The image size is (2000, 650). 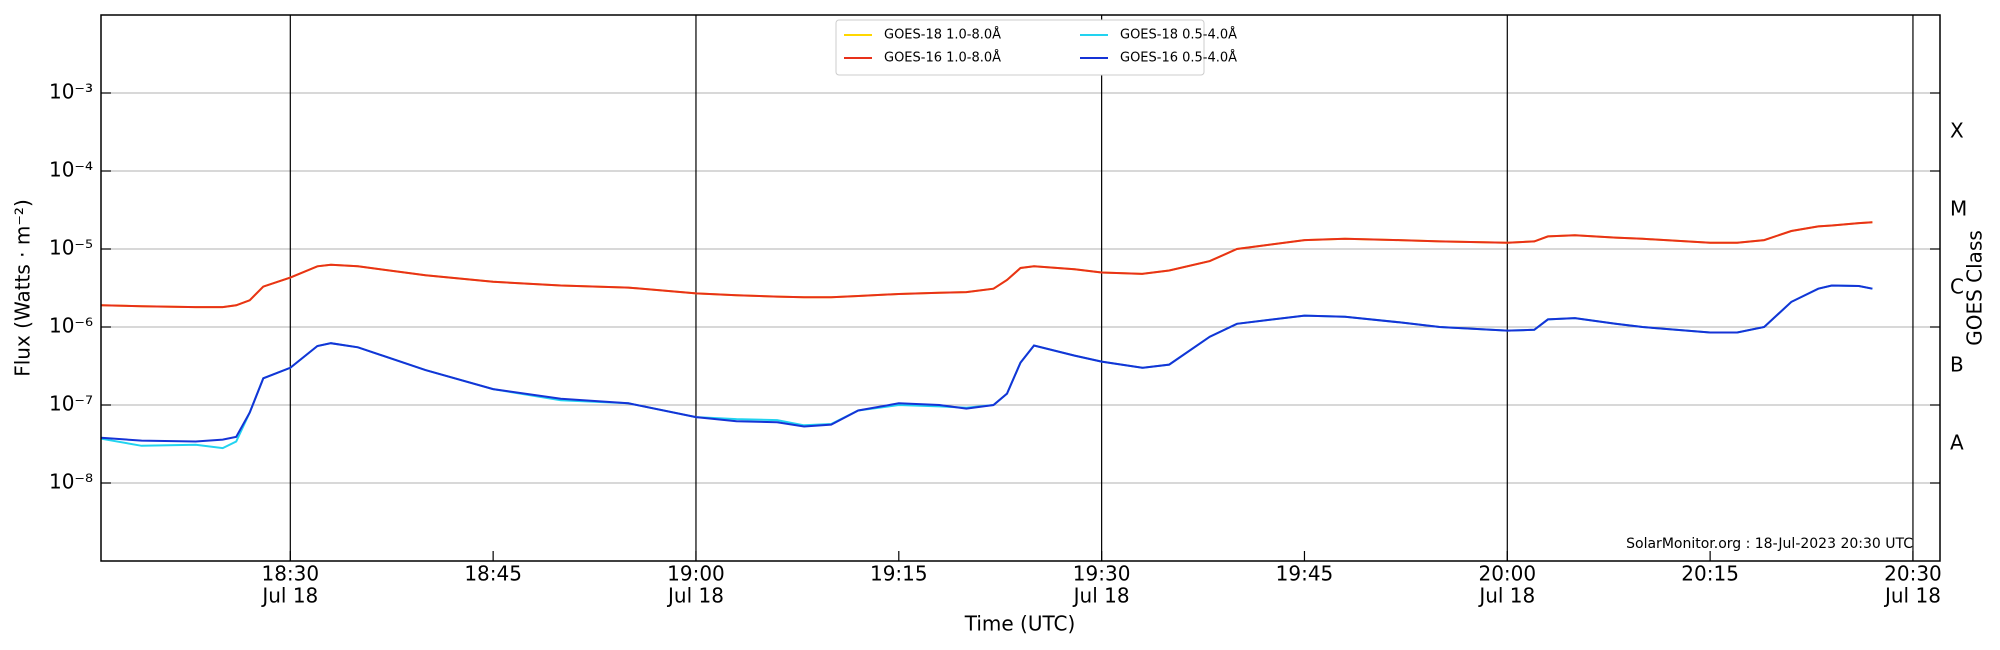 What do you see at coordinates (71, 326) in the screenshot?
I see `y-tick-label: 10⁻⁶` at bounding box center [71, 326].